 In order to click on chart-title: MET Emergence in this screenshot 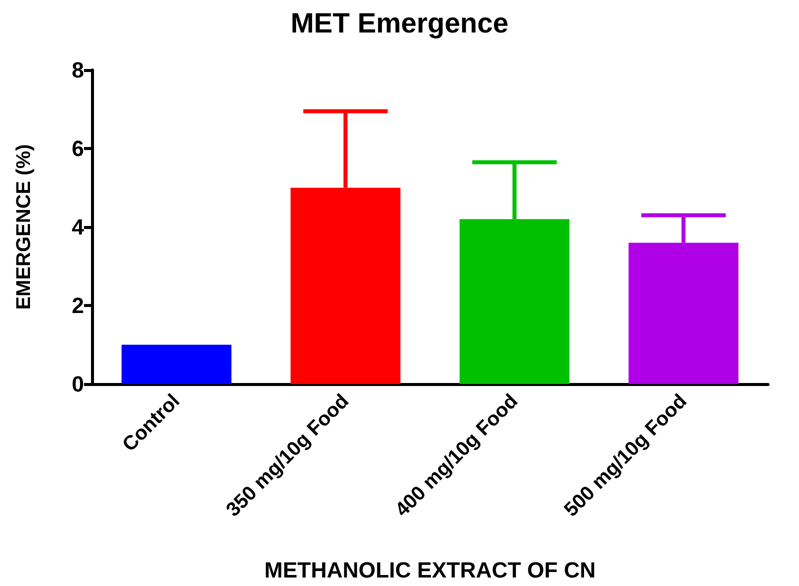, I will do `click(399, 23)`.